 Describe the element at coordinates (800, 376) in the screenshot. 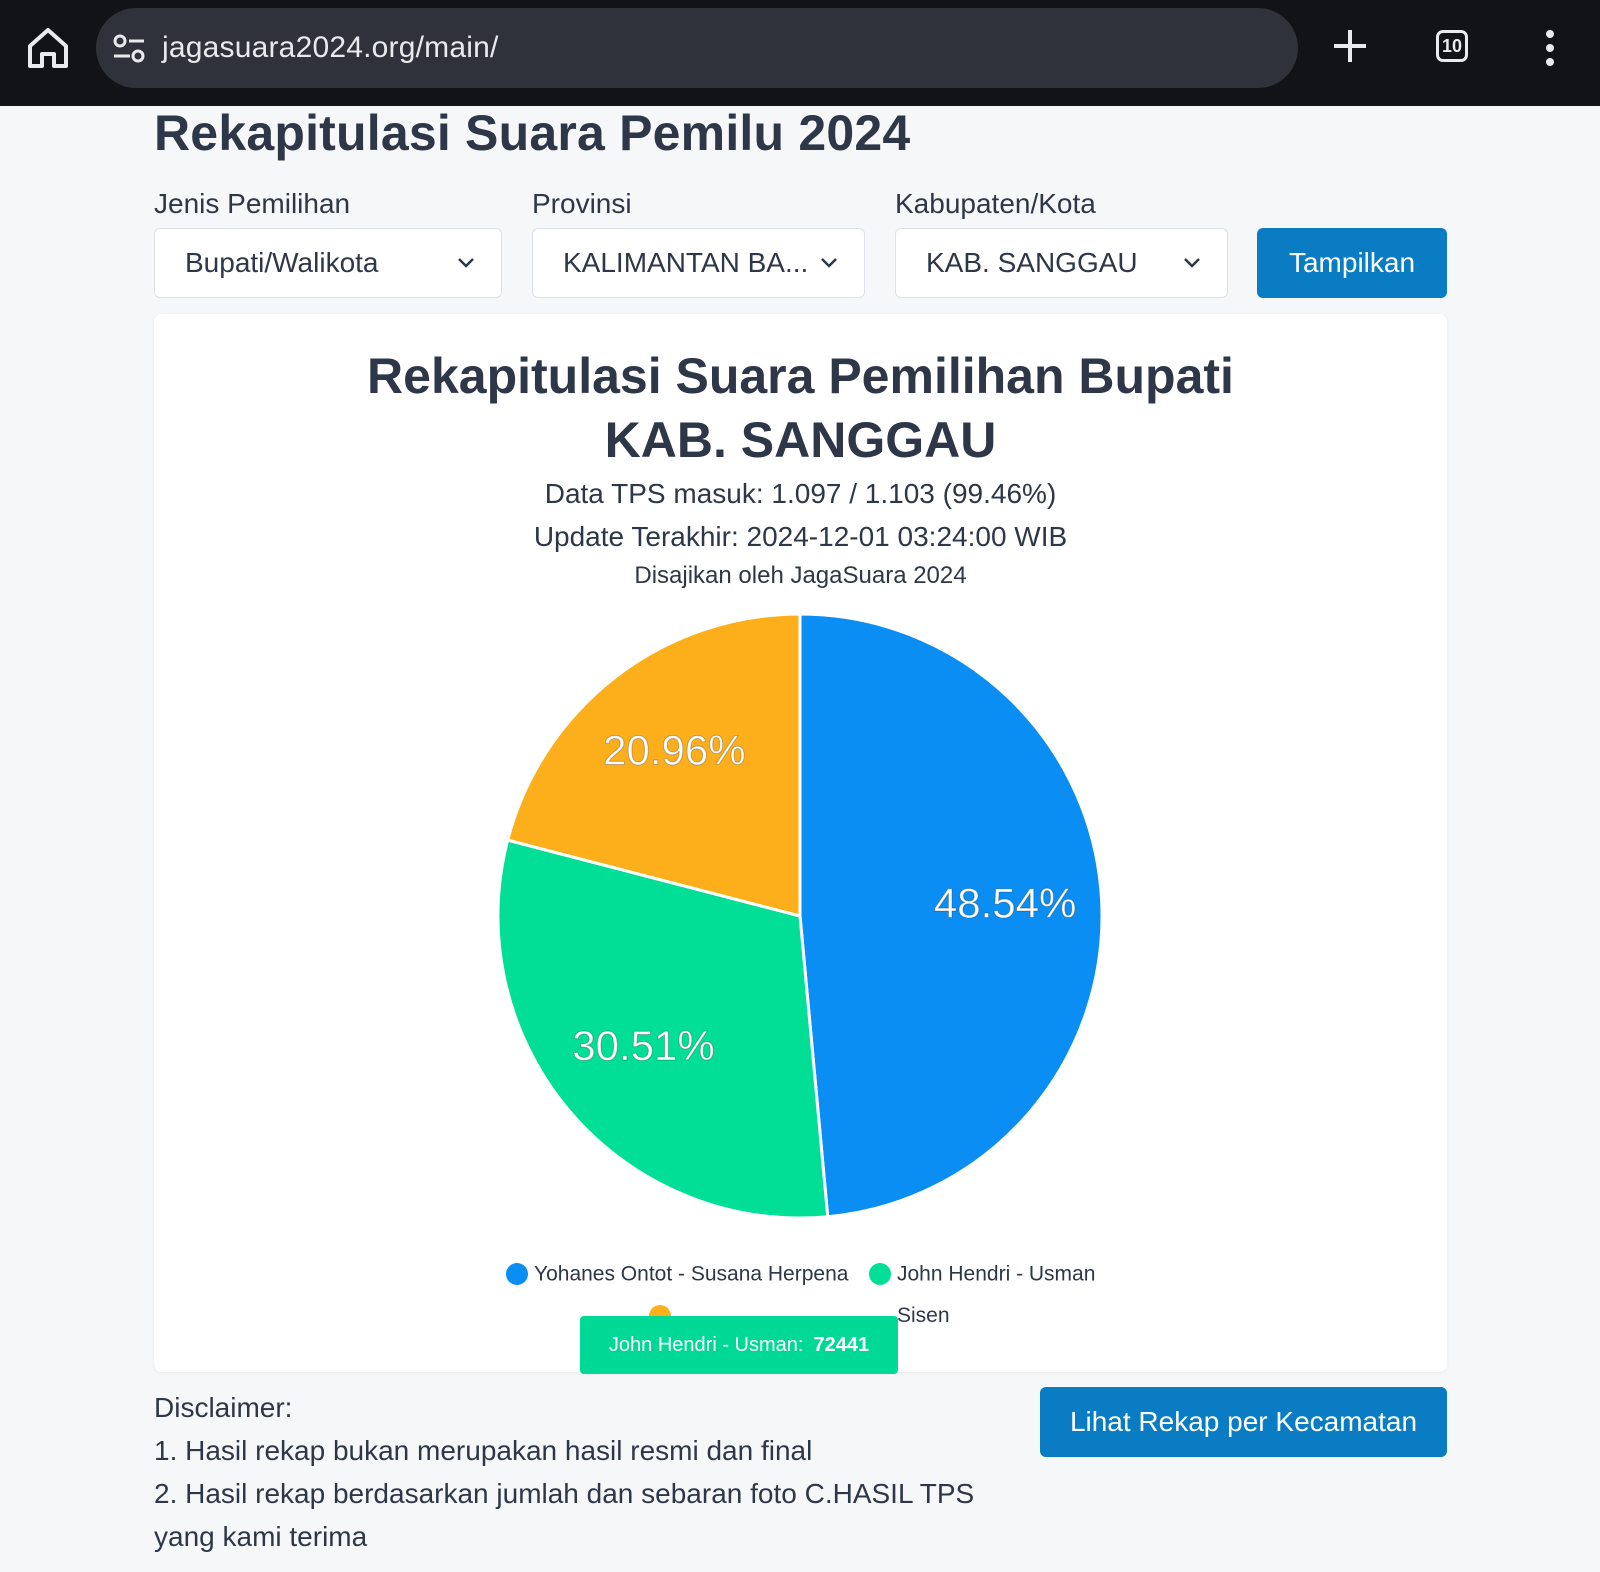

I see `chart-title-line1: Rekapitulasi Suara Pemilihan Bupati` at that location.